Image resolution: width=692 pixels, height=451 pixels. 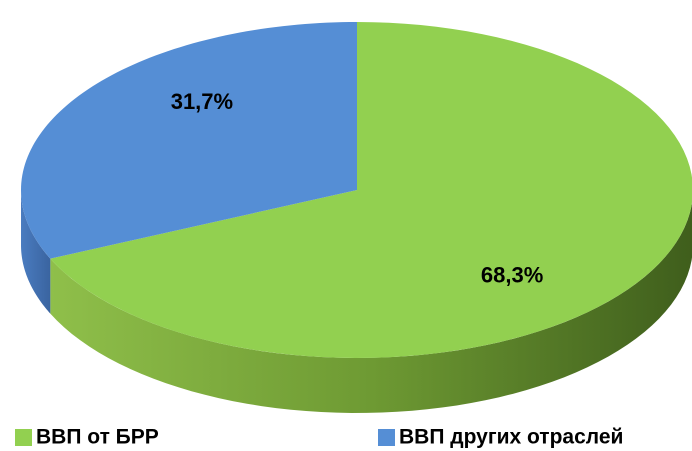 I want to click on data-label: 31,7%, so click(x=202, y=101).